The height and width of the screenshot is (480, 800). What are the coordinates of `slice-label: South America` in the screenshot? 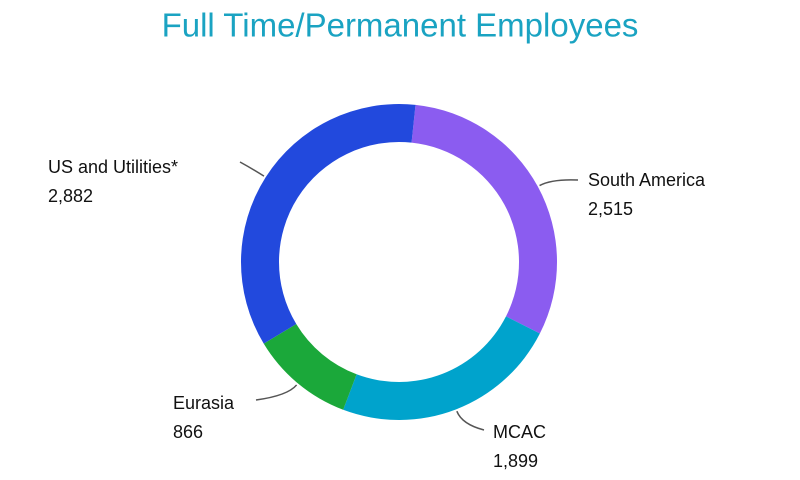 It's located at (647, 180).